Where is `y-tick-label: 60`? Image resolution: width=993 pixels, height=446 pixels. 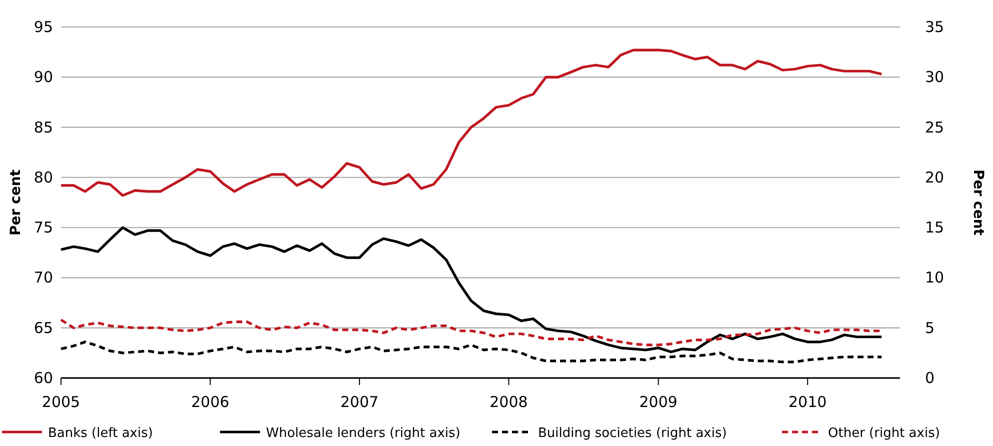
y-tick-label: 60 is located at coordinates (43, 378).